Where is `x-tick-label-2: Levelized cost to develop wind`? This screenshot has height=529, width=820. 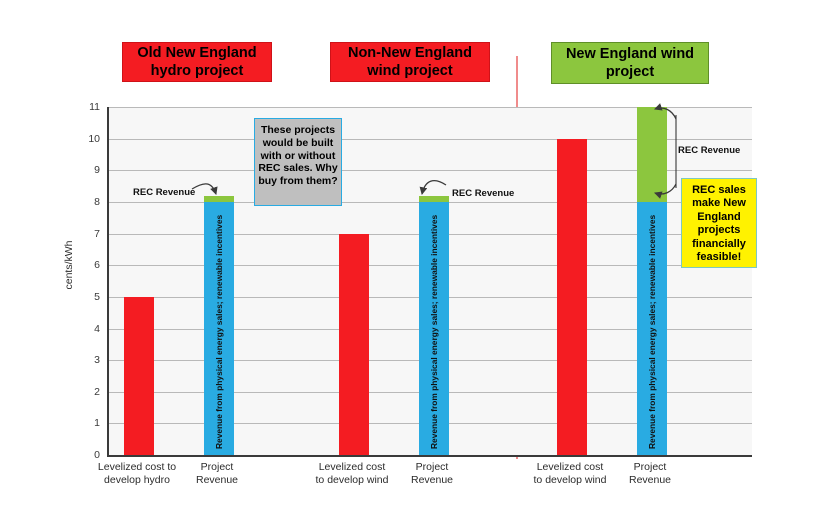 x-tick-label-2: Levelized cost to develop wind is located at coordinates (352, 474).